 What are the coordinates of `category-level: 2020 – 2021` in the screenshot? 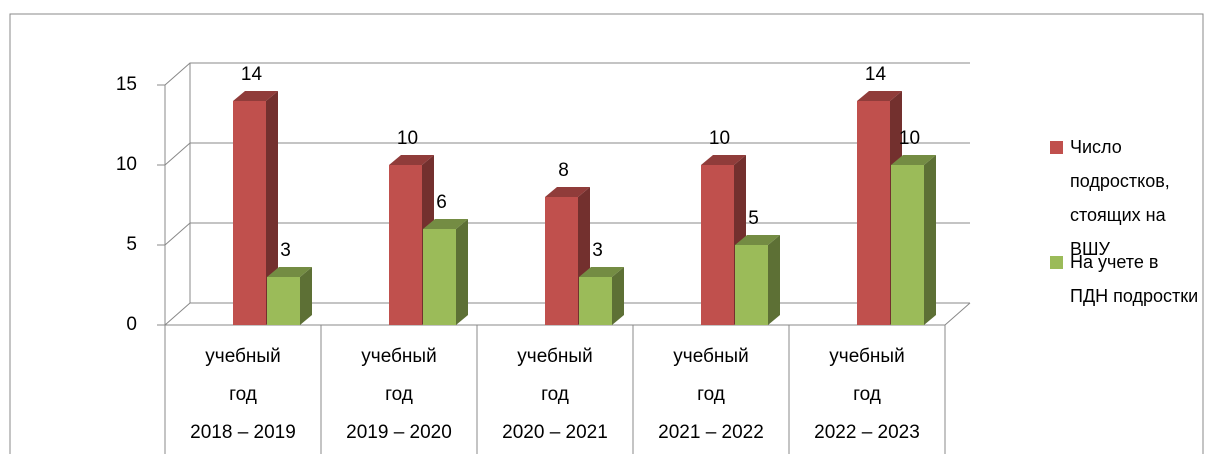 It's located at (555, 432).